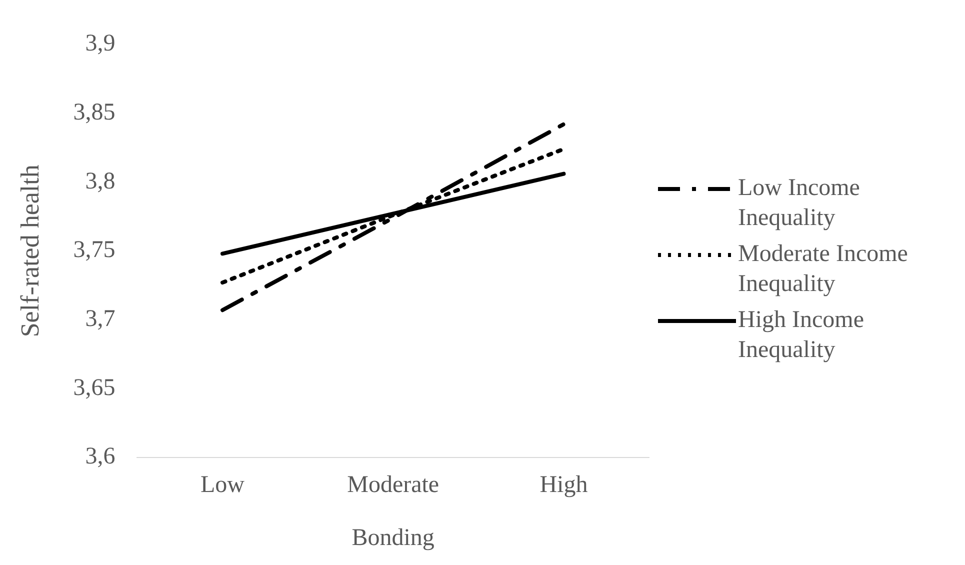  Describe the element at coordinates (100, 319) in the screenshot. I see `y-tick-label: 3,7` at that location.